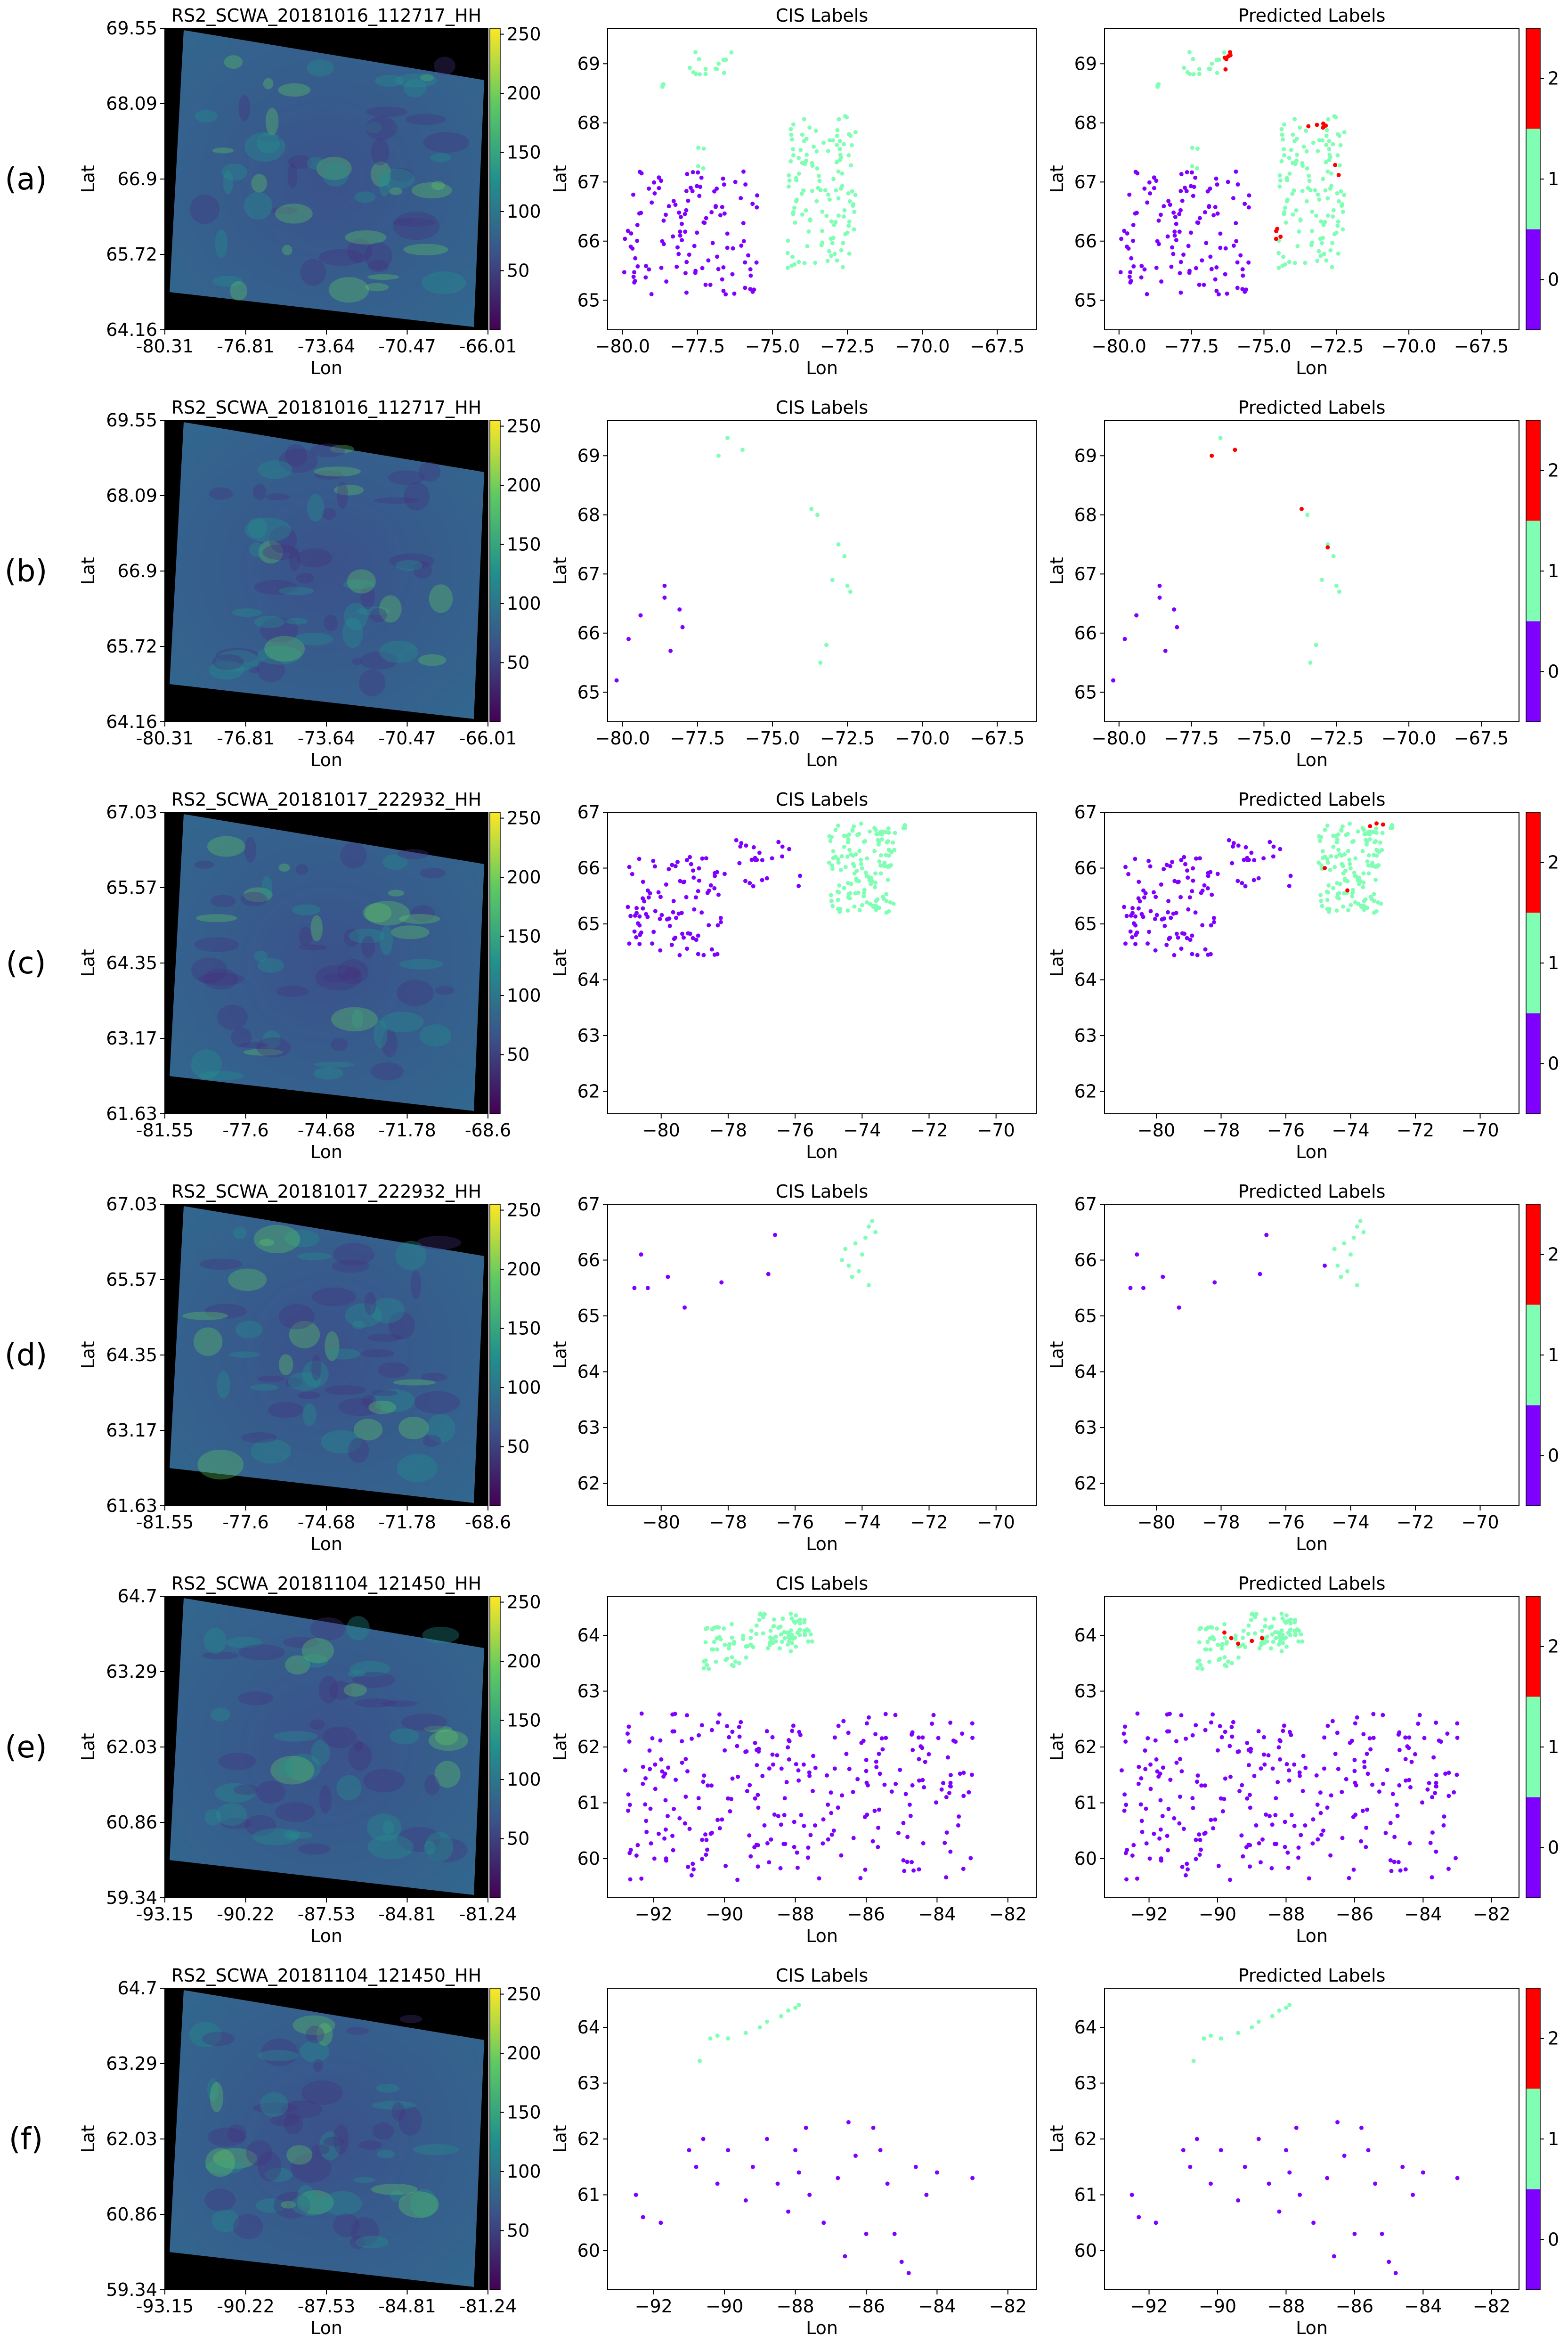 The image size is (1568, 2351). What do you see at coordinates (822, 1747) in the screenshot?
I see `plot-area` at bounding box center [822, 1747].